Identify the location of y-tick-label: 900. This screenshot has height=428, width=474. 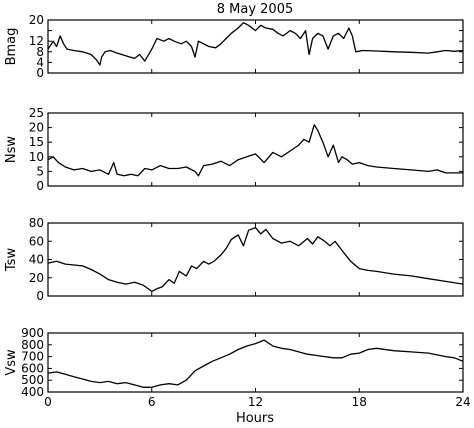
(32, 333).